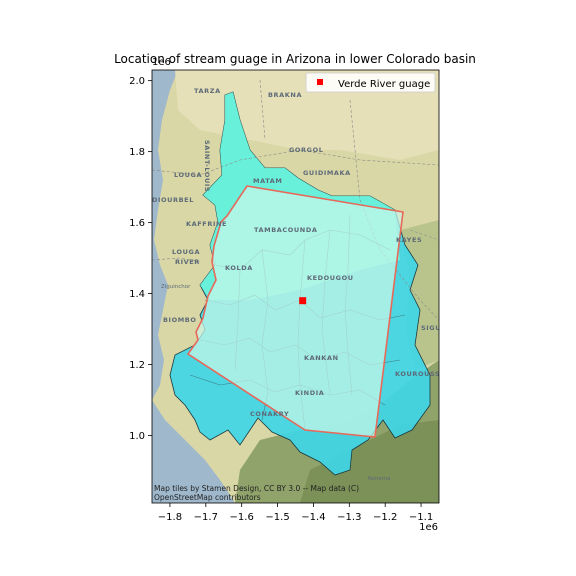 This screenshot has height=576, width=576. Describe the element at coordinates (137, 294) in the screenshot. I see `y-tick-label: 1.4` at that location.